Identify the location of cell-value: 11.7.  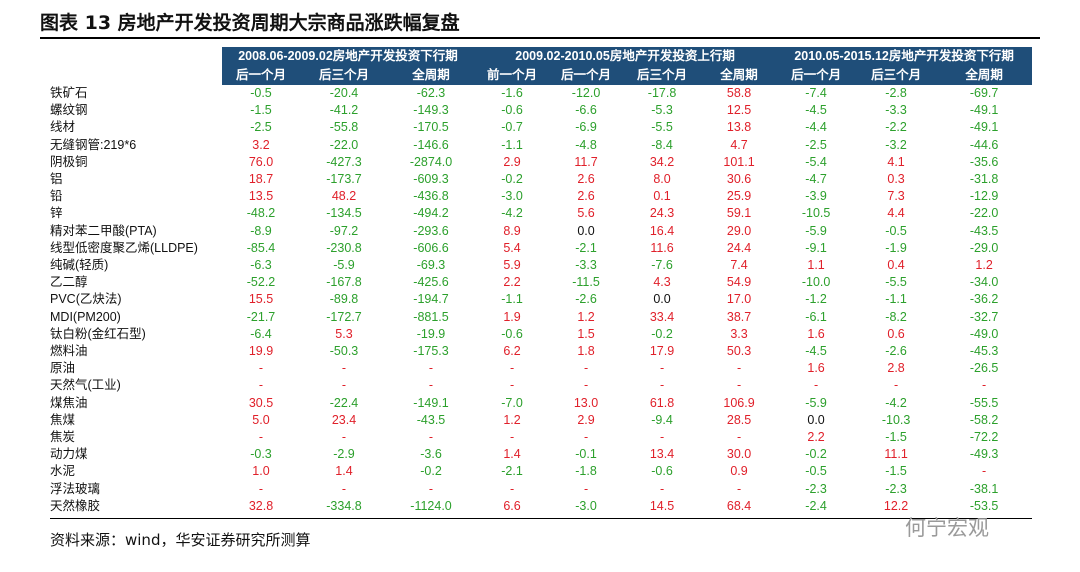
(586, 161).